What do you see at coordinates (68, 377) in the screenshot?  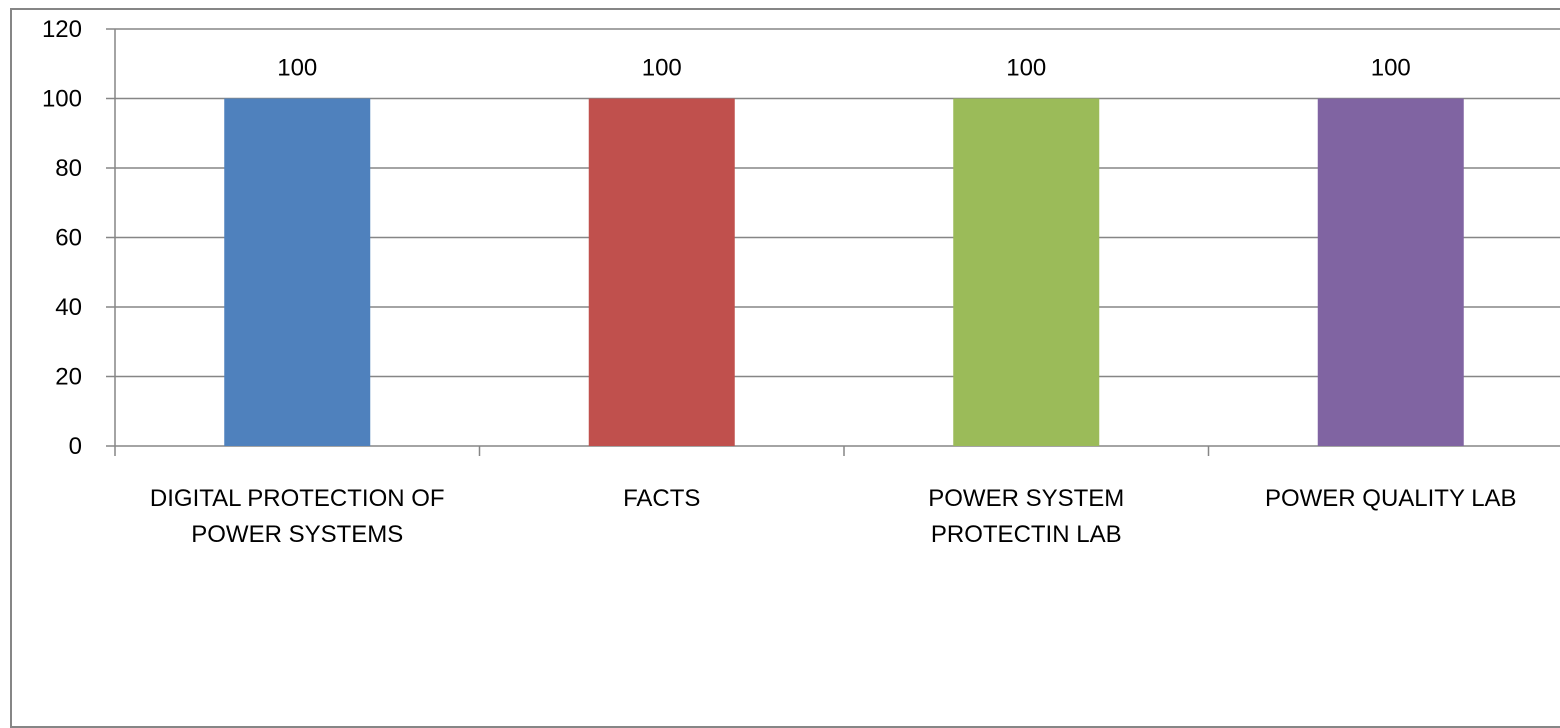 I see `y-tick-label: 20` at bounding box center [68, 377].